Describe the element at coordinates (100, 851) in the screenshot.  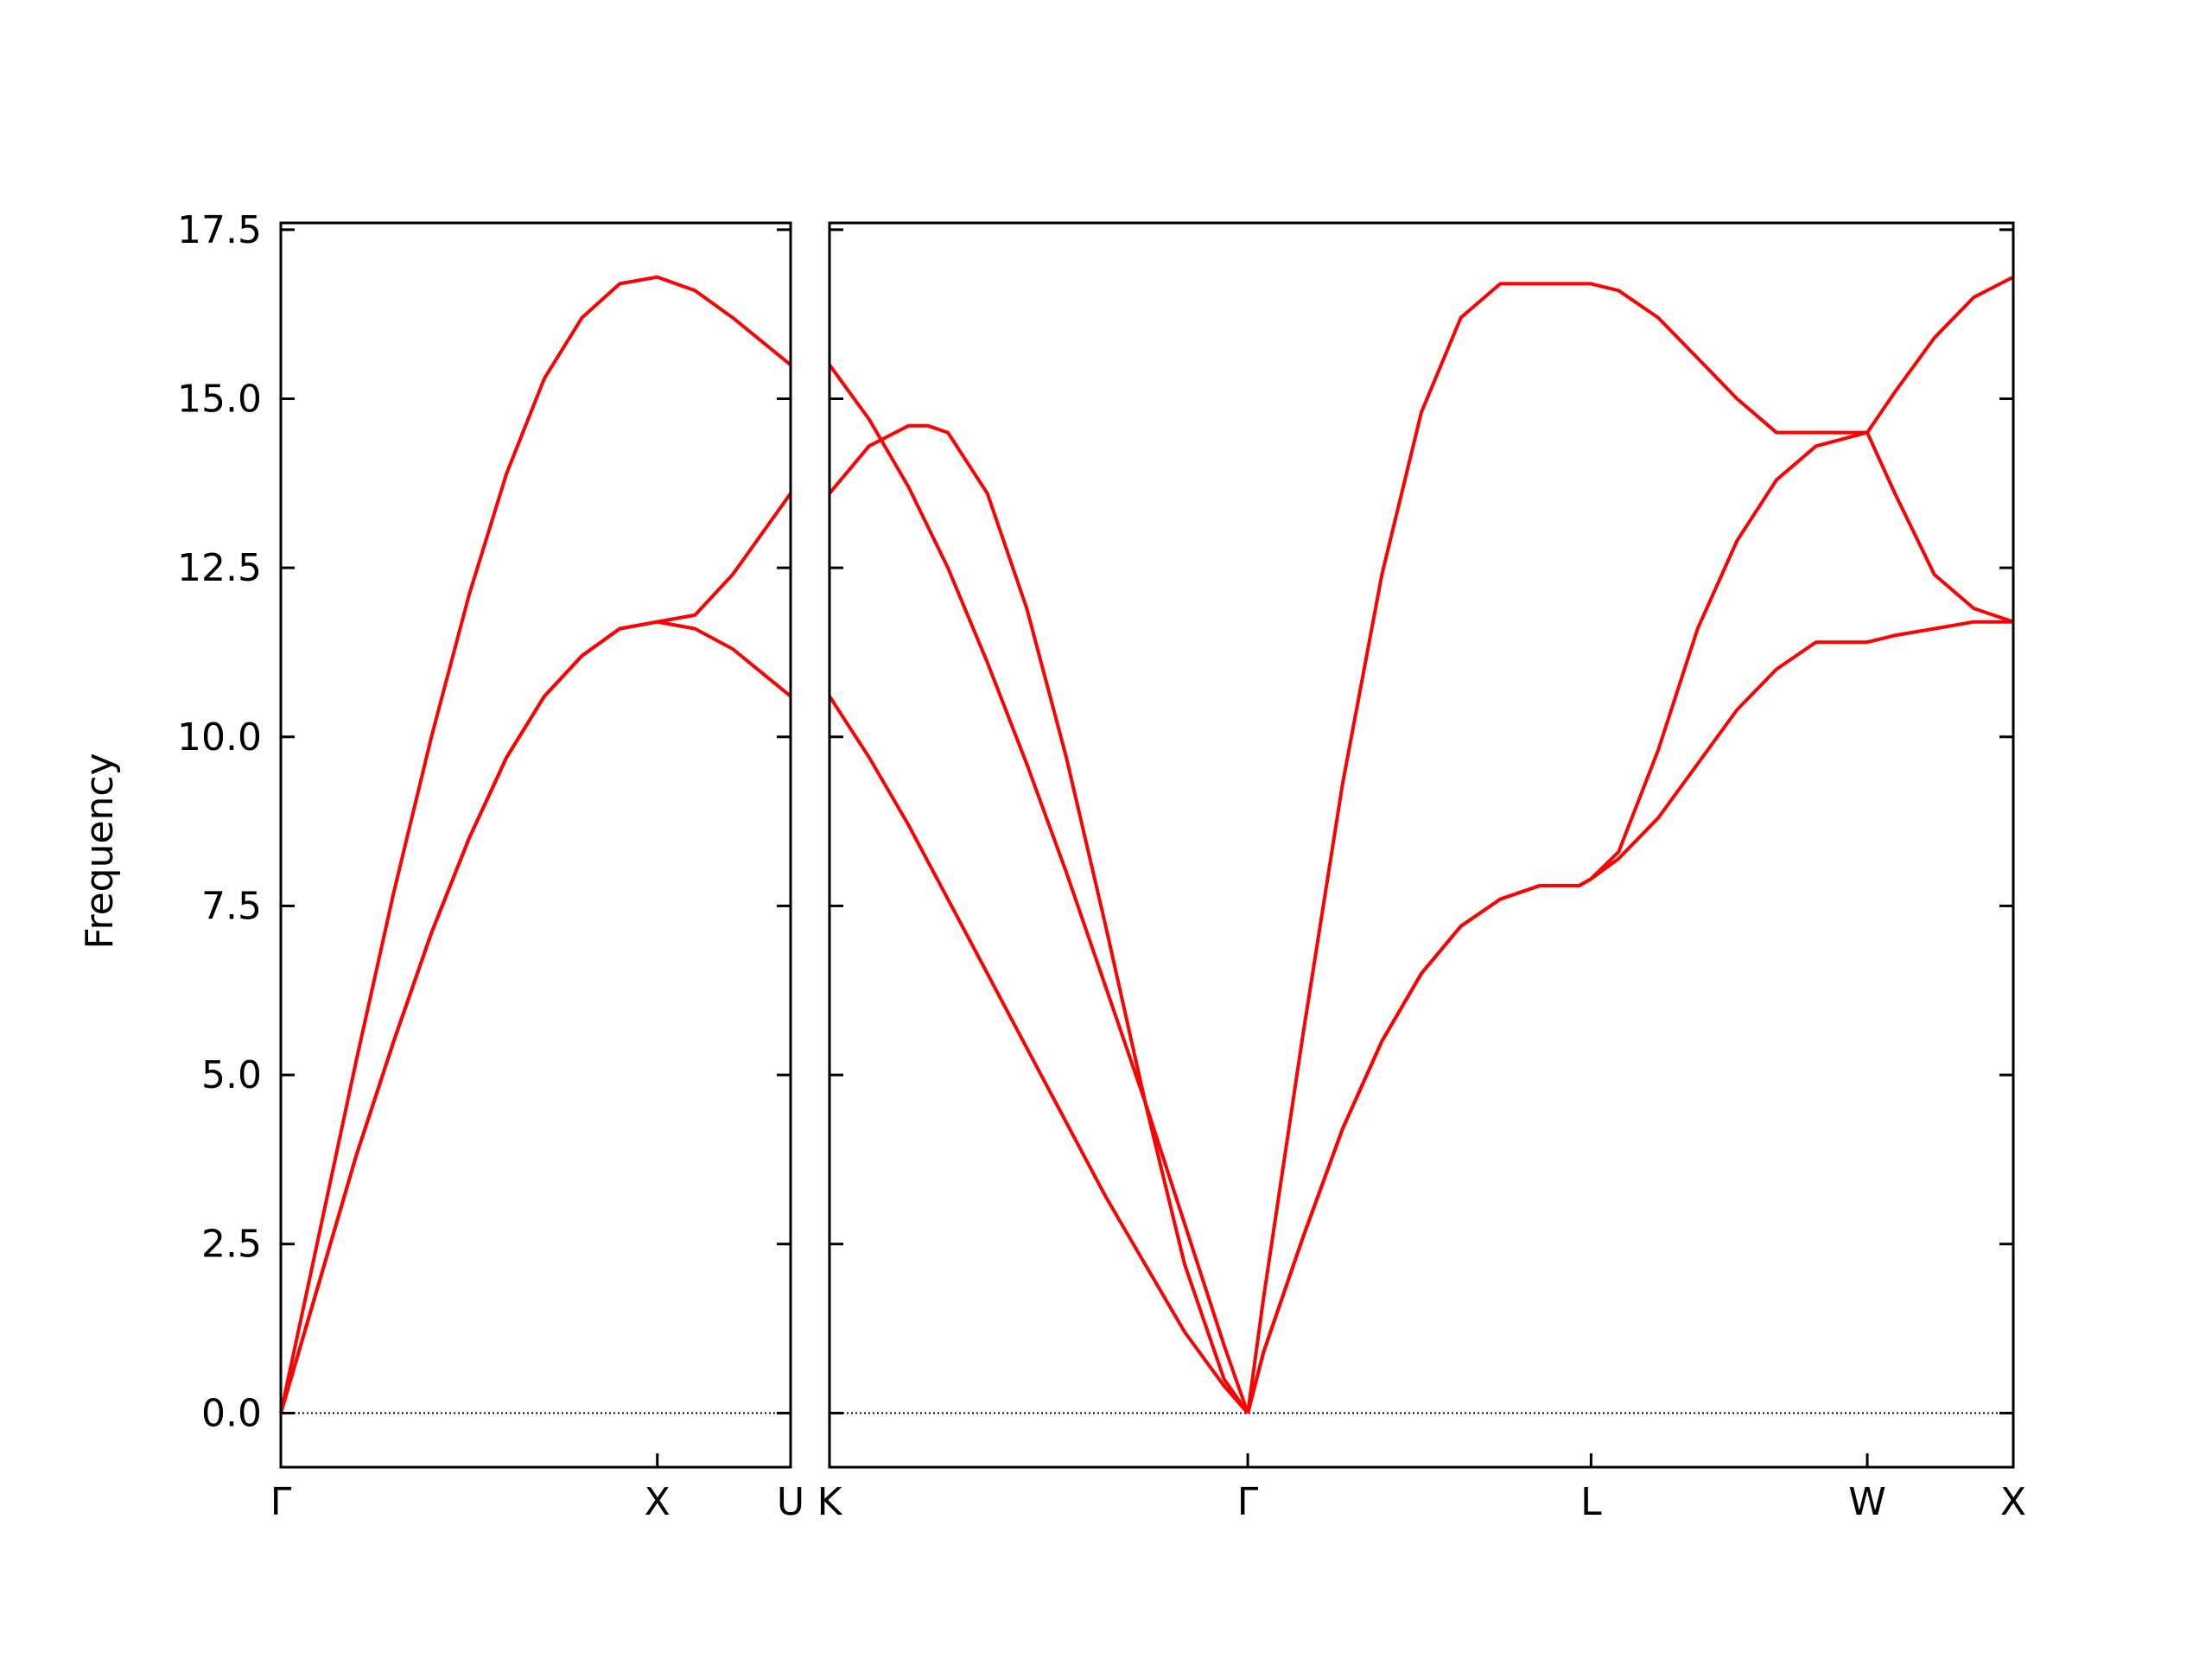
I see `y-axis-label: Frequency` at that location.